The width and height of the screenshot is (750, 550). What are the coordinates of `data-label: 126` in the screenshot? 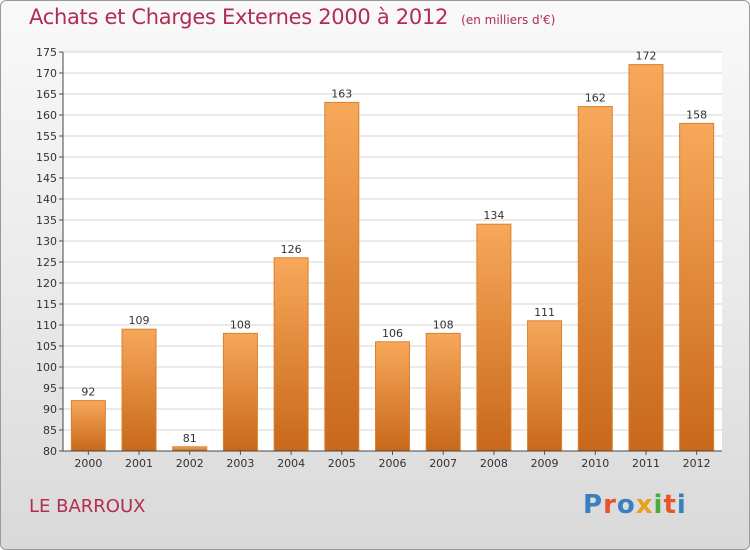 It's located at (291, 249).